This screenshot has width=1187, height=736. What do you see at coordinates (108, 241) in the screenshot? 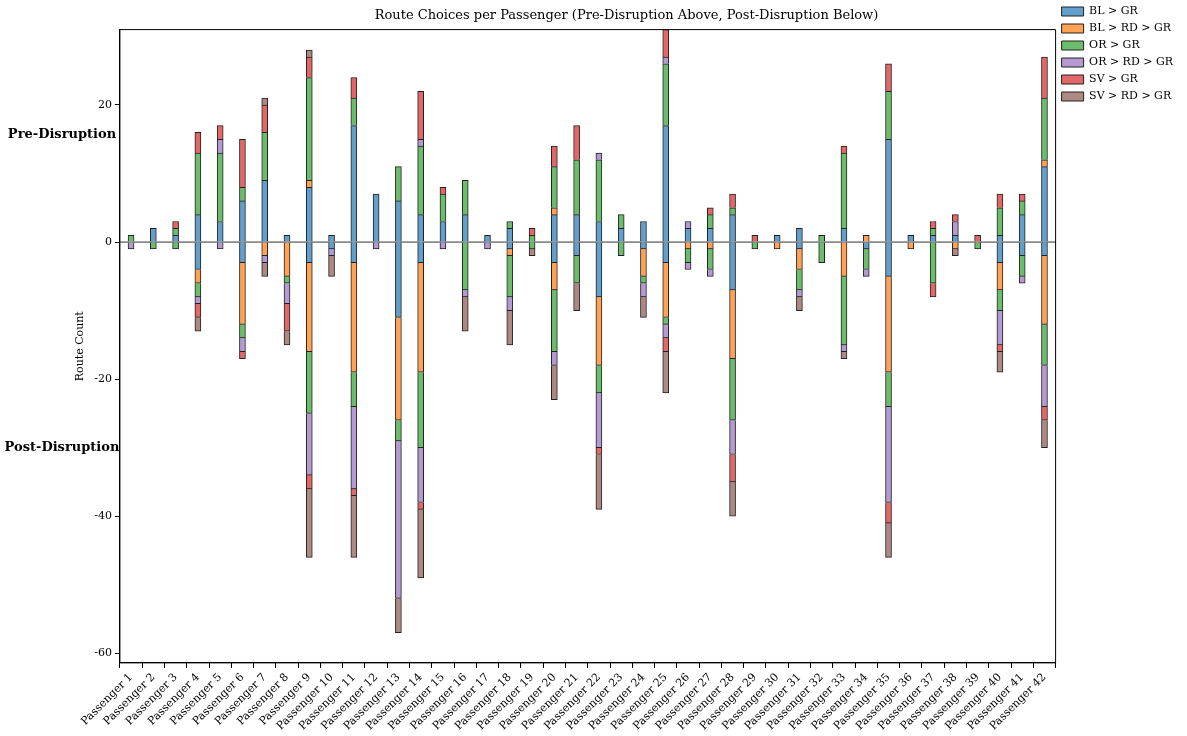
I see `y-tick-label: 0` at bounding box center [108, 241].